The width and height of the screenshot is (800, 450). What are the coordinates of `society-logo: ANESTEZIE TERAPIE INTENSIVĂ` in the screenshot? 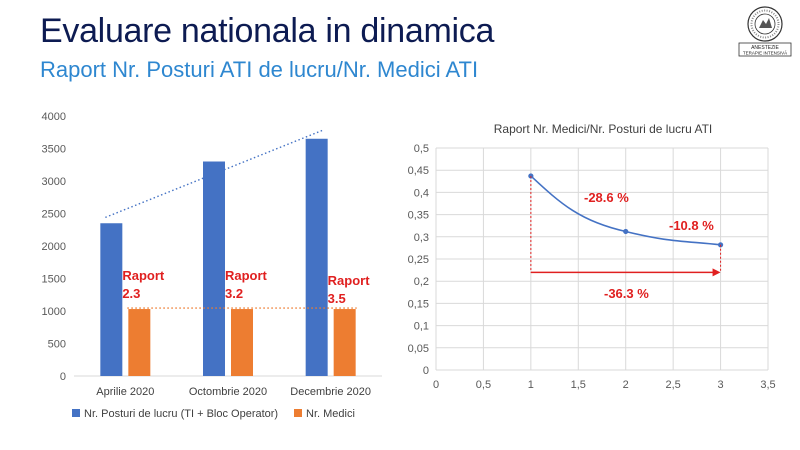 It's located at (765, 31).